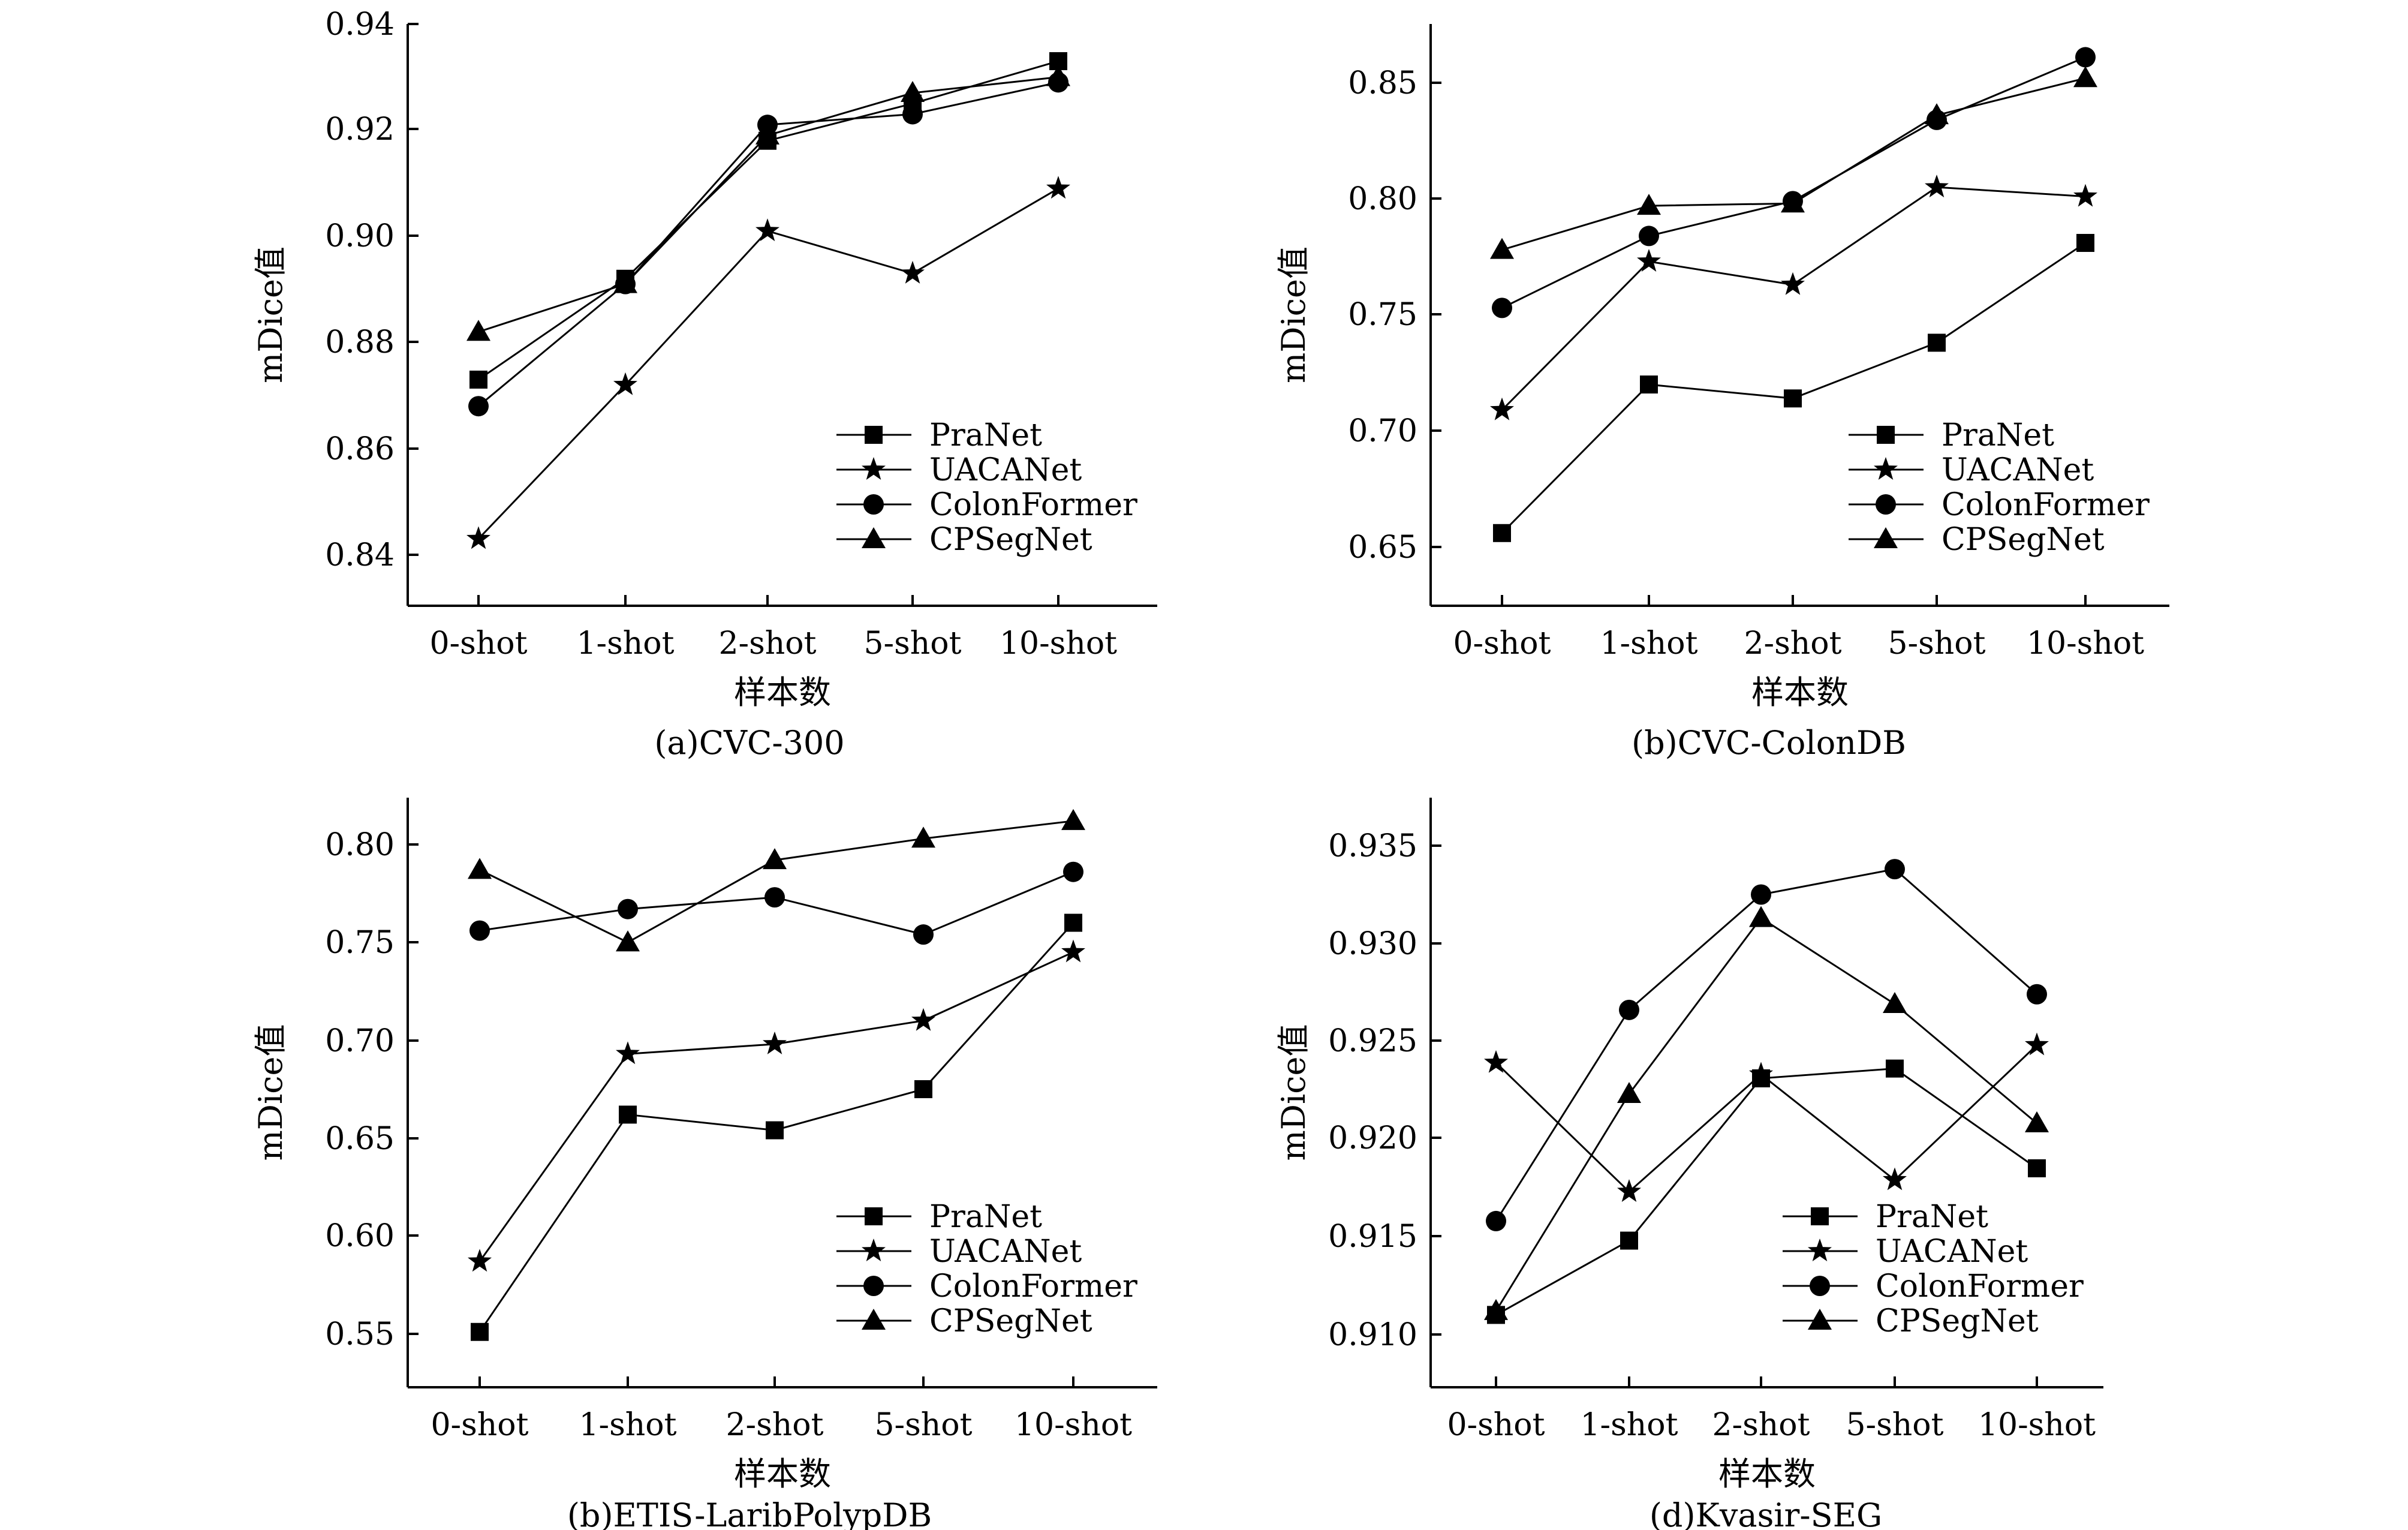 The image size is (2408, 1530). I want to click on panel-caption: (b)CVC-ColonDB, so click(1769, 743).